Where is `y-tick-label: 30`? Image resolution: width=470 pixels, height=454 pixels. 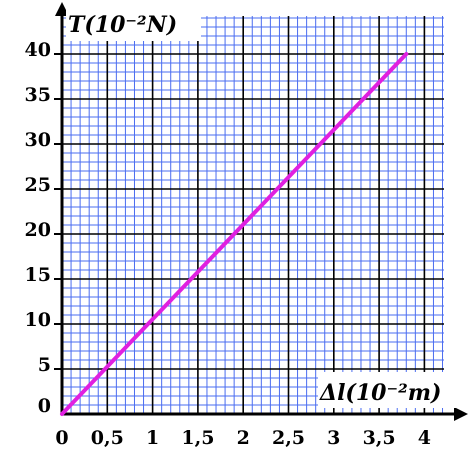
y-tick-label: 30 is located at coordinates (38, 140).